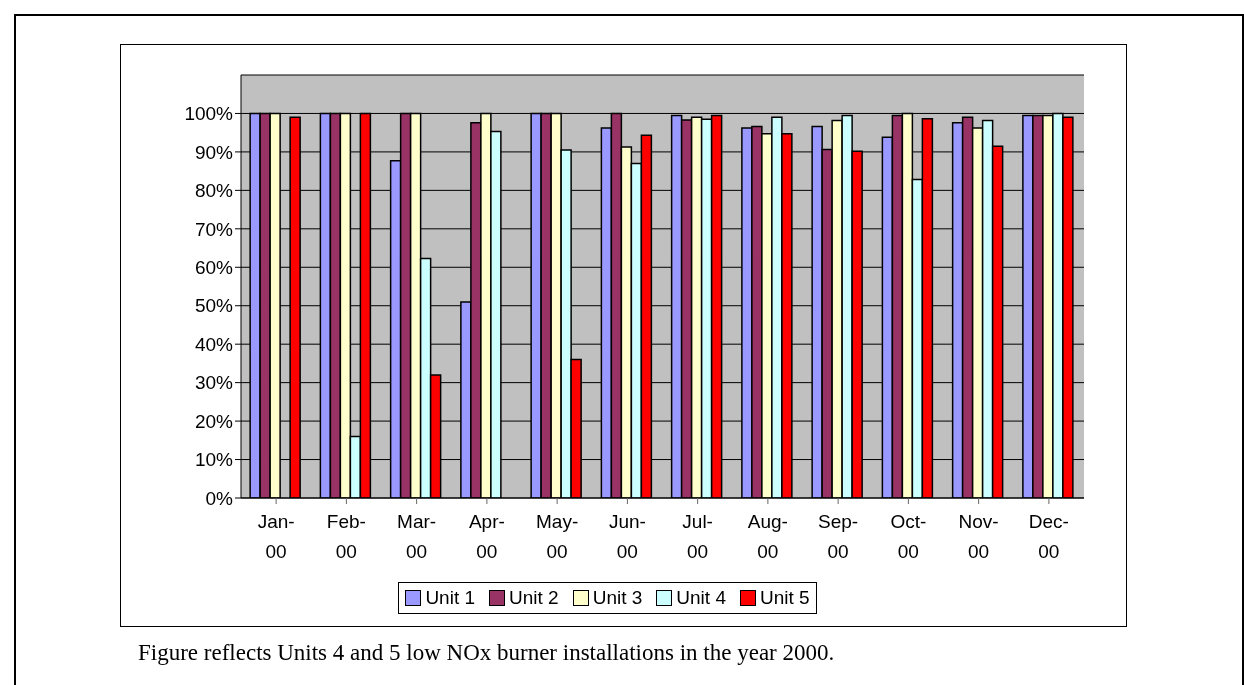 This screenshot has height=685, width=1244. I want to click on x-tick-label: Aug-00, so click(767, 536).